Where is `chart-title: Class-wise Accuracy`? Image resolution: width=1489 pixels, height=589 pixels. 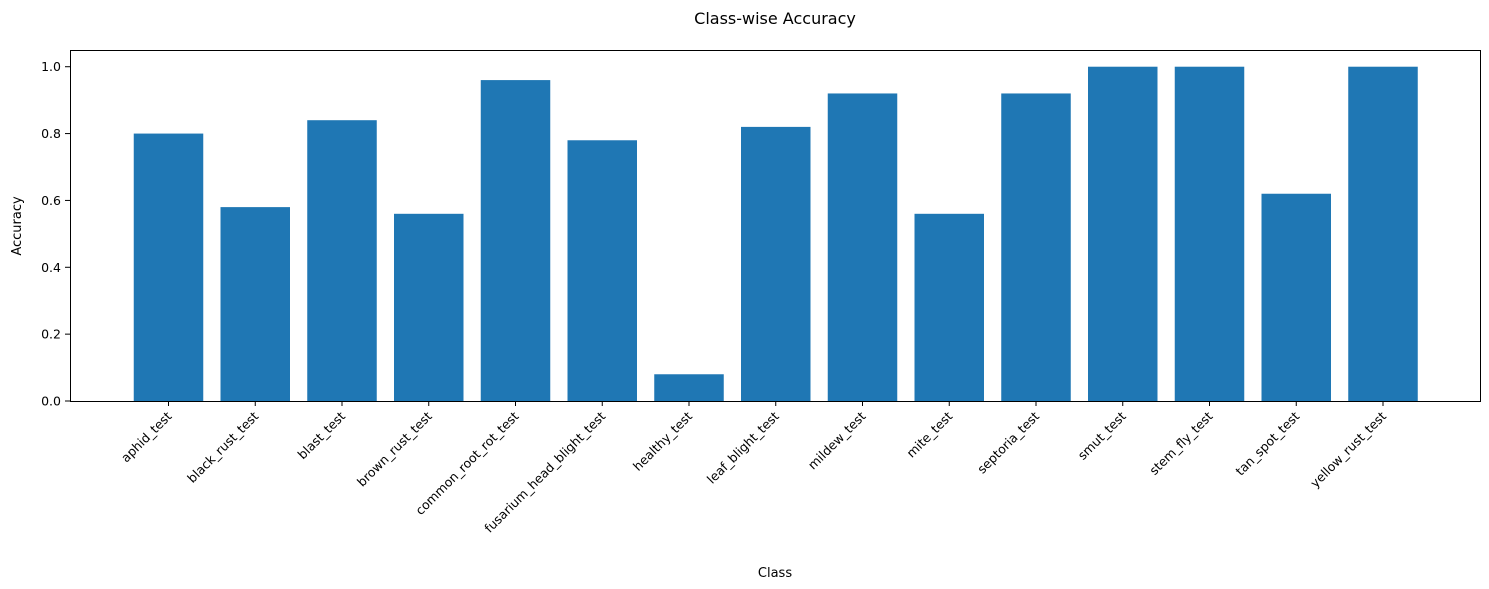
chart-title: Class-wise Accuracy is located at coordinates (775, 18).